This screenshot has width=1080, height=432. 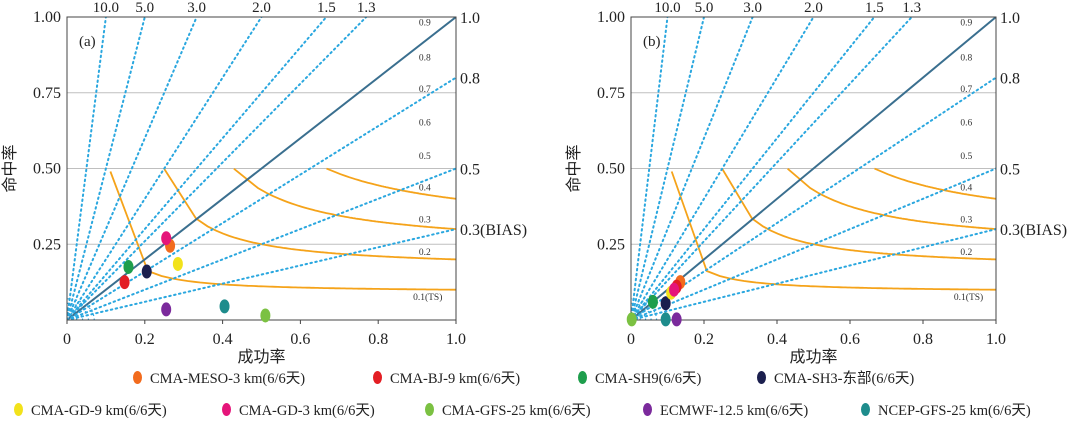 I want to click on ts-label: 0.9, so click(x=966, y=24).